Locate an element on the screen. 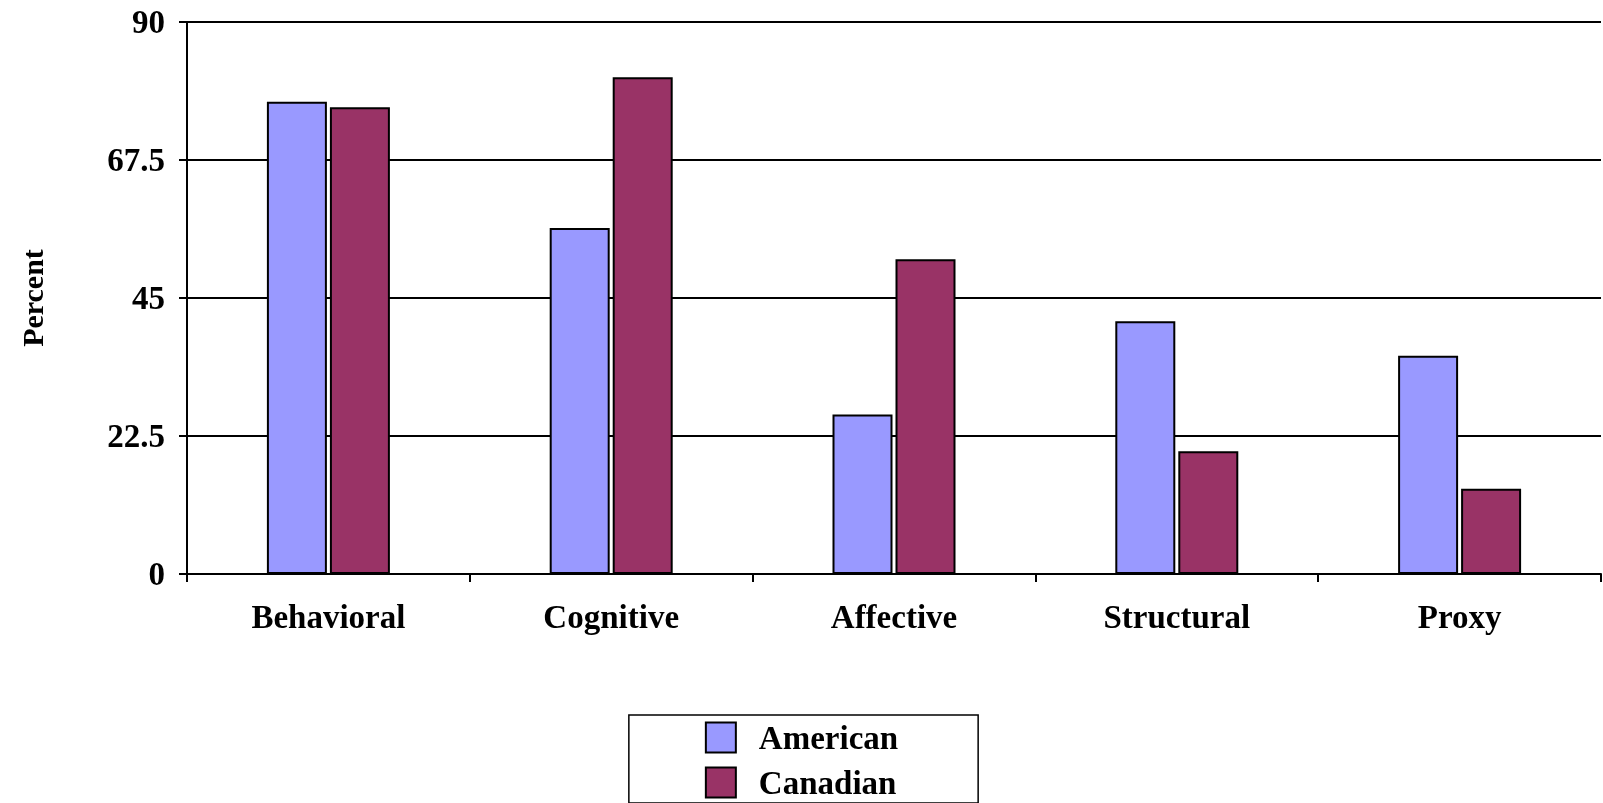 Image resolution: width=1603 pixels, height=803 pixels. y-axis-title: Percent is located at coordinates (32, 298).